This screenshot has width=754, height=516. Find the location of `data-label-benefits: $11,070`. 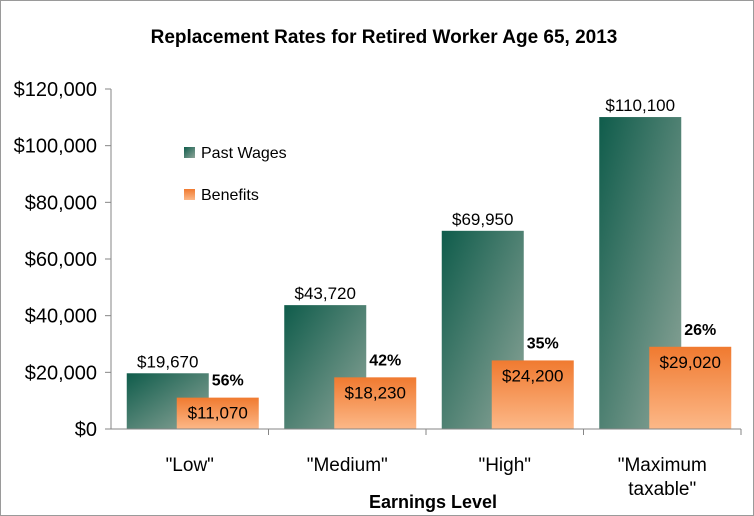

data-label-benefits: $11,070 is located at coordinates (218, 413).